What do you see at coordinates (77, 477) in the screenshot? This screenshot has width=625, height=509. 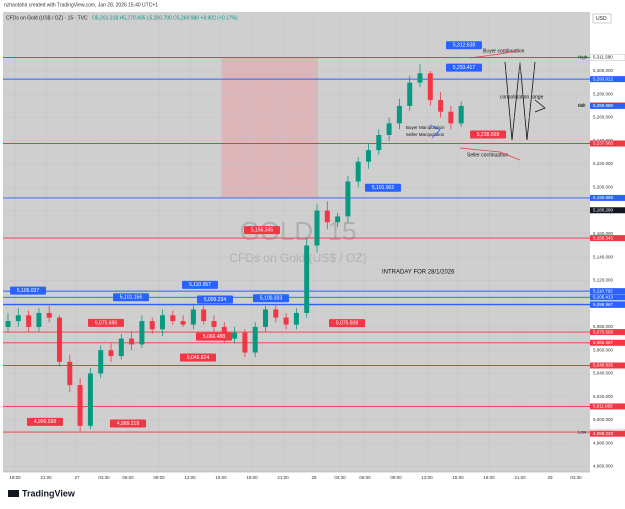 I see `x-tick-label: 27` at bounding box center [77, 477].